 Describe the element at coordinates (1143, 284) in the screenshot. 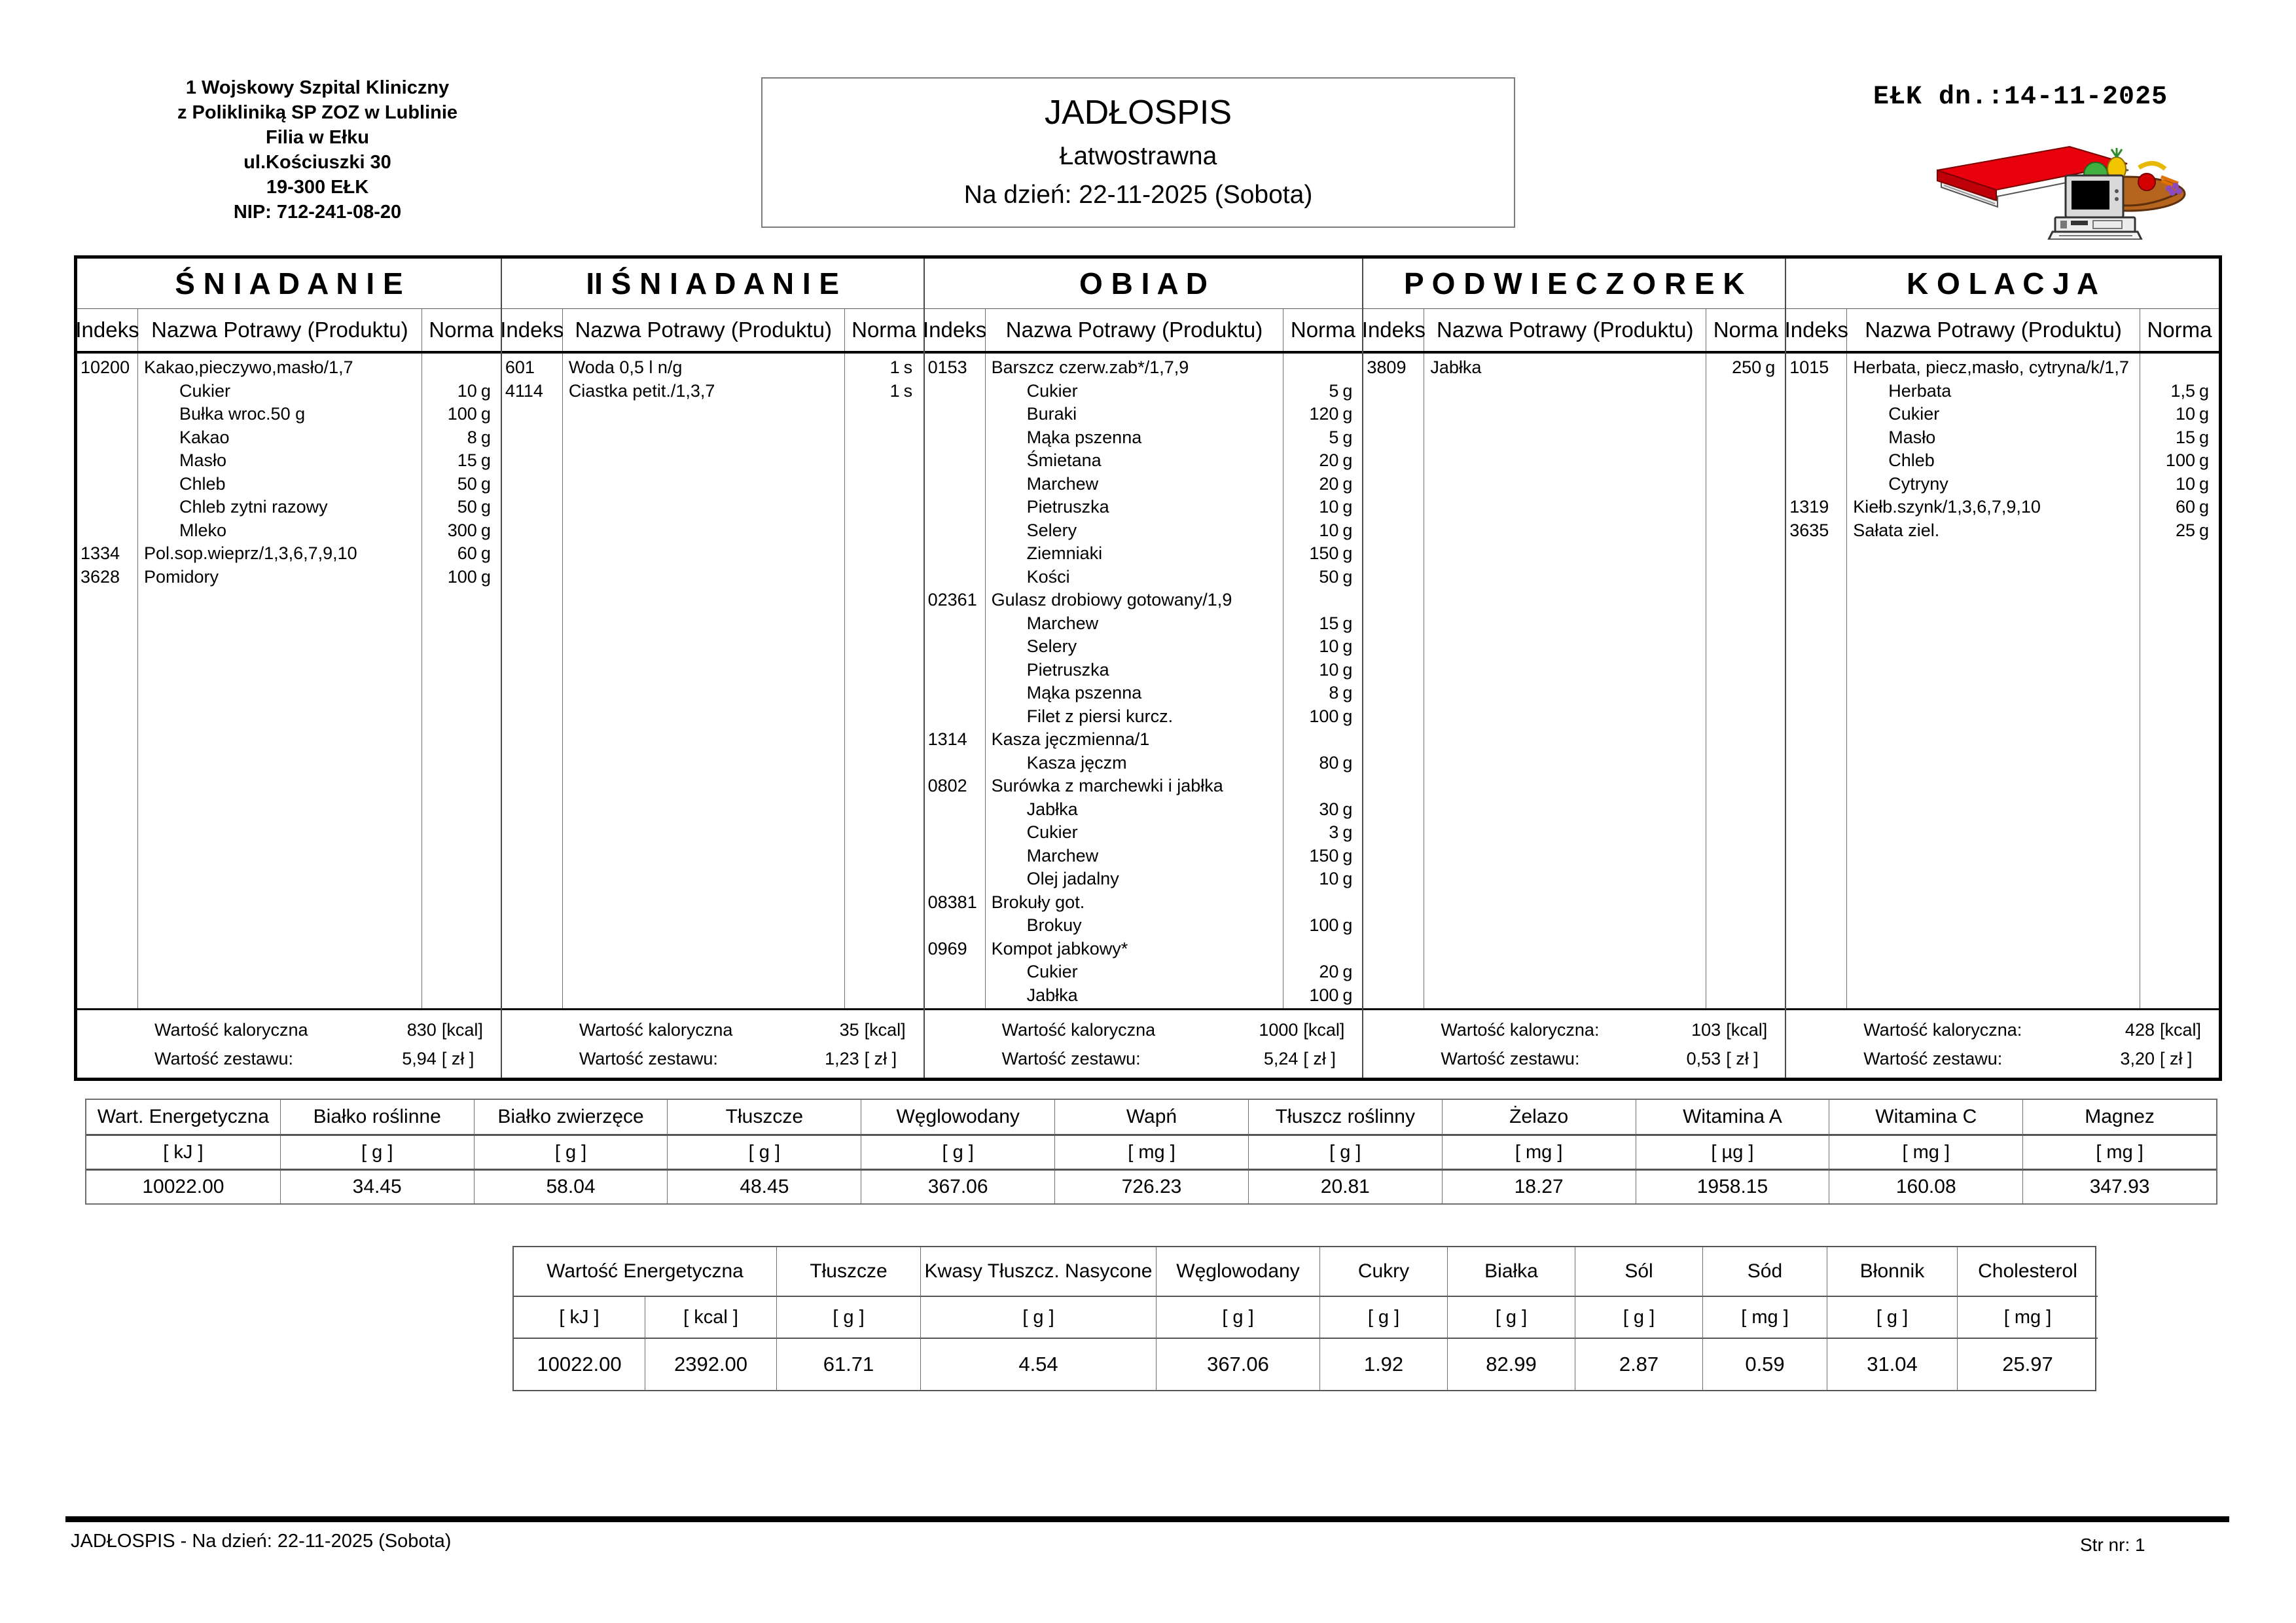

I see `meal-title: O B I A D` at that location.